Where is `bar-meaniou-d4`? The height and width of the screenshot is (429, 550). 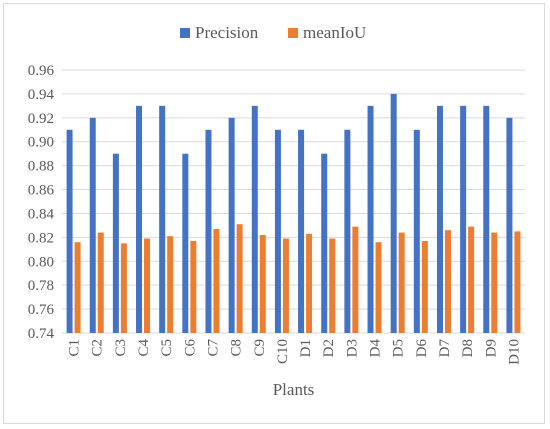
bar-meaniou-d4 is located at coordinates (378, 287).